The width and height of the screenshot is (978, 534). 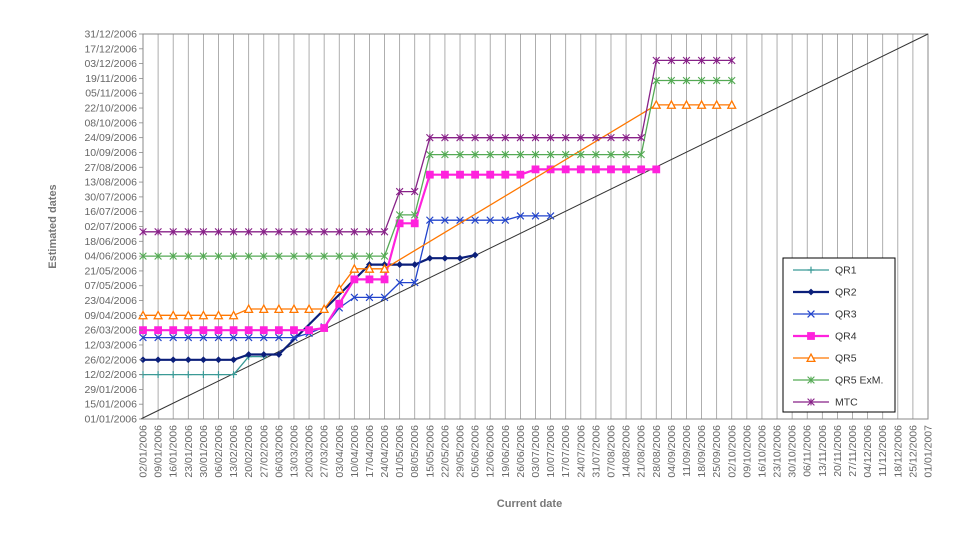 I want to click on y-tick-label: 10/09/2006, so click(x=110, y=153).